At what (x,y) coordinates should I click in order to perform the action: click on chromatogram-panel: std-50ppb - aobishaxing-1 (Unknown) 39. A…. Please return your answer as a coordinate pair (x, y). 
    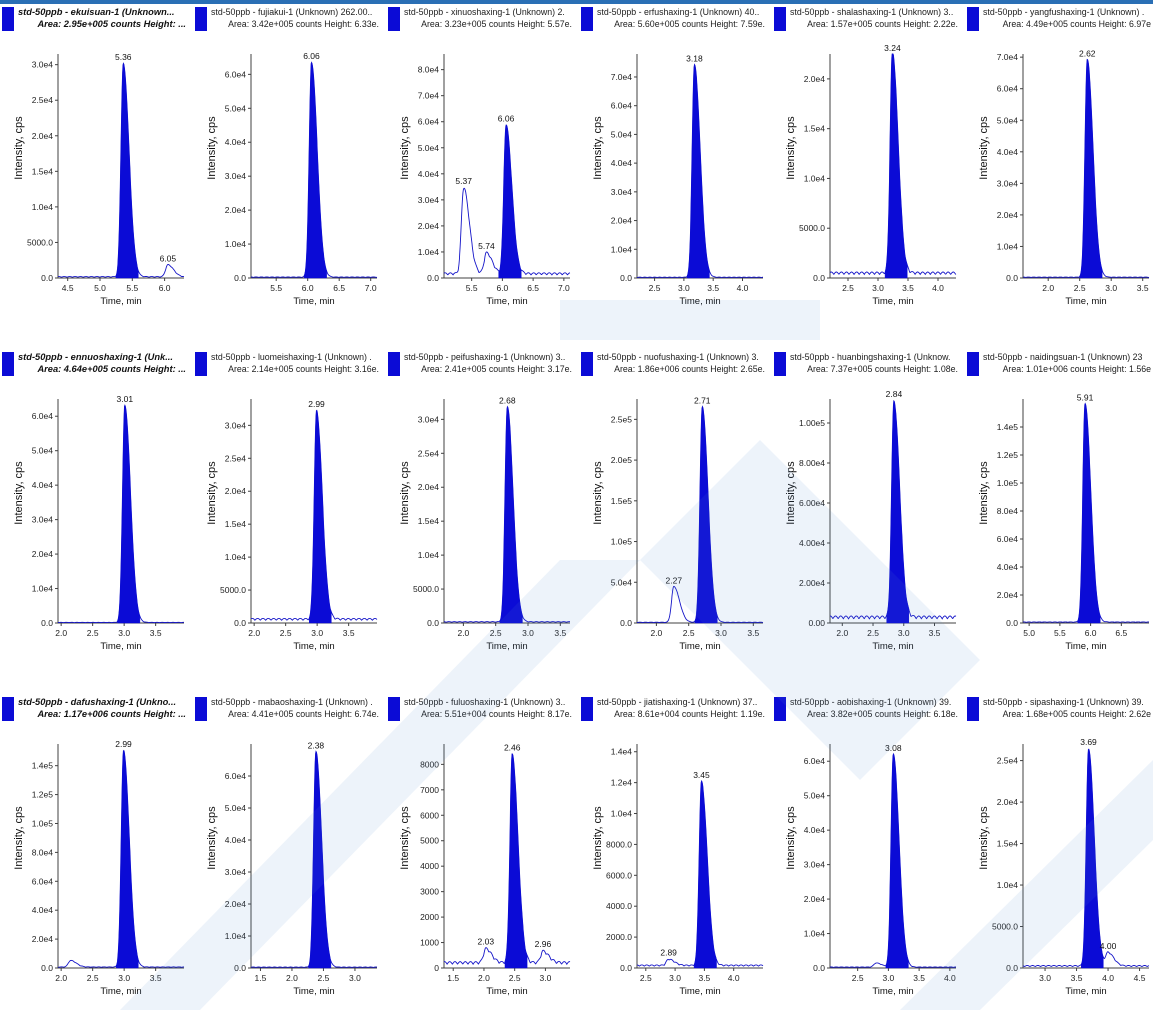
    Looking at the image, I should click on (866, 850).